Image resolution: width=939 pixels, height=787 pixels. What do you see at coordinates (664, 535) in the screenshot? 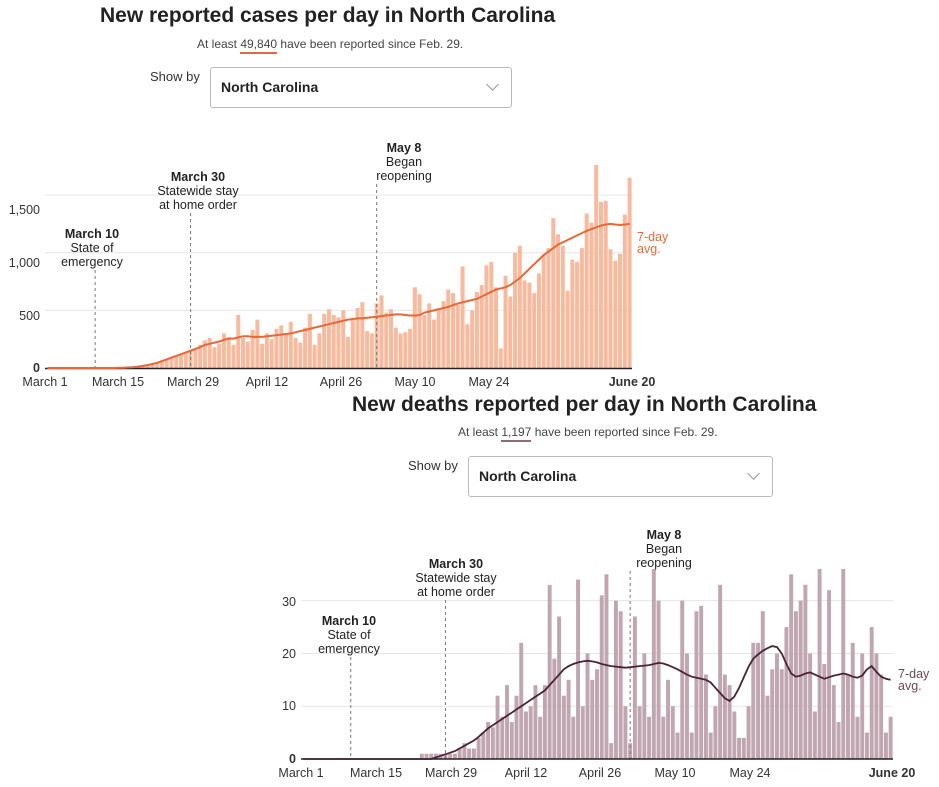
I see `deaths-annotation-title: May 8` at bounding box center [664, 535].